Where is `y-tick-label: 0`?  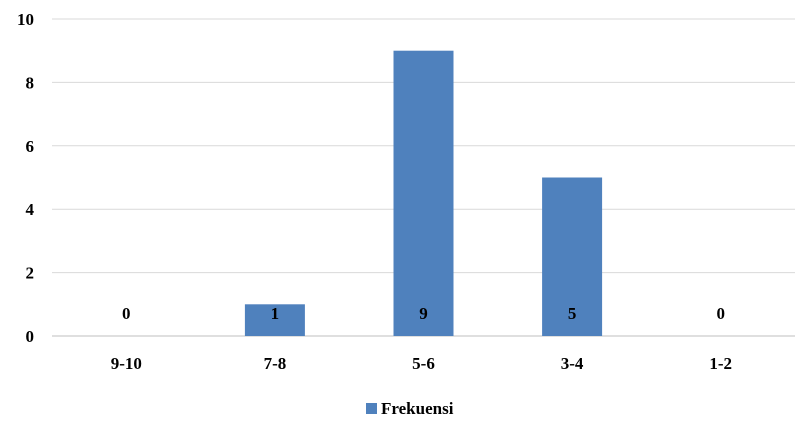 y-tick-label: 0 is located at coordinates (30, 336).